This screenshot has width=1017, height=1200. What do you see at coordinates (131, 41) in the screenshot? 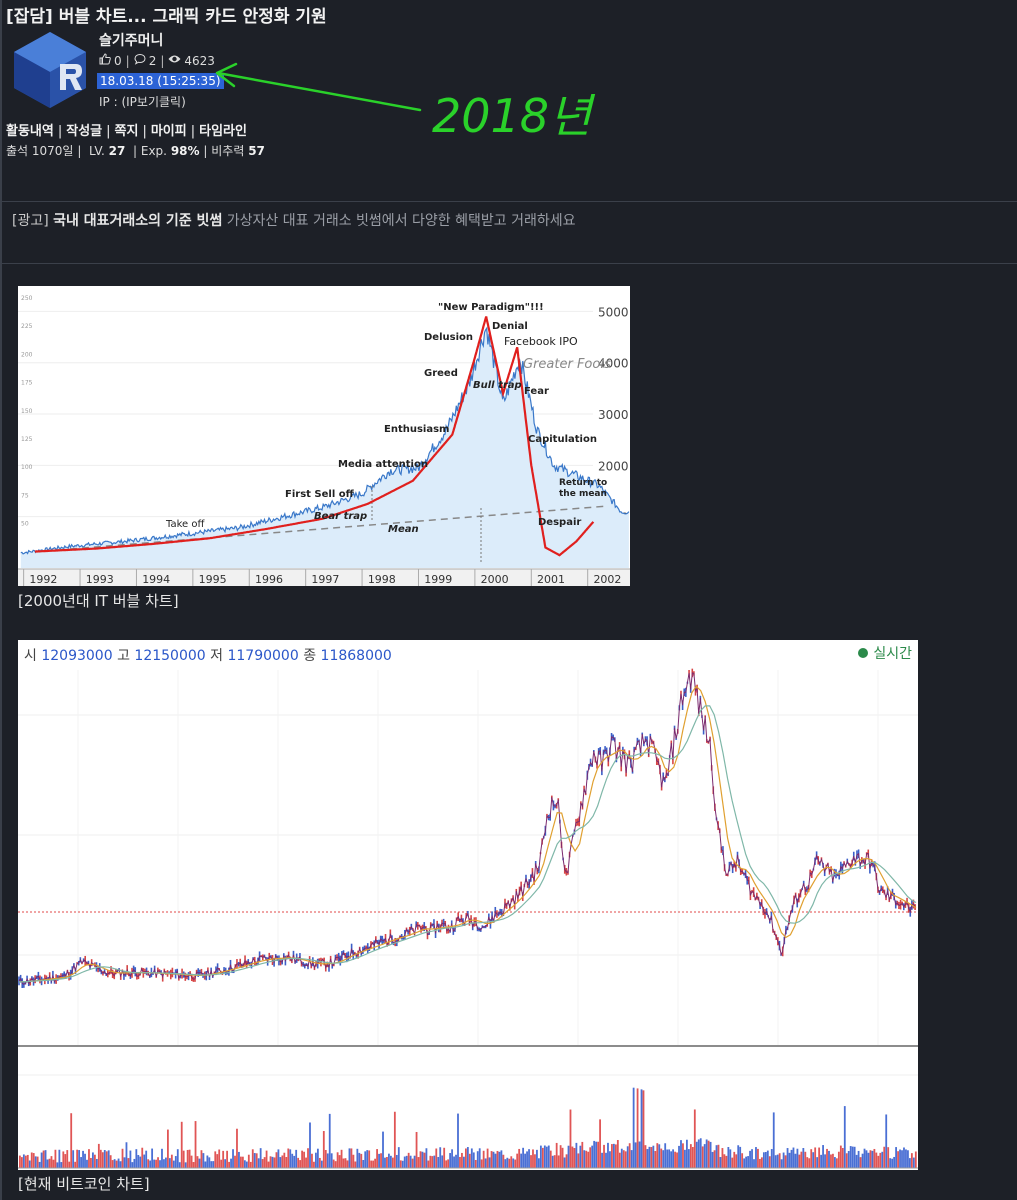
I see `author-name: 슬기주머니` at bounding box center [131, 41].